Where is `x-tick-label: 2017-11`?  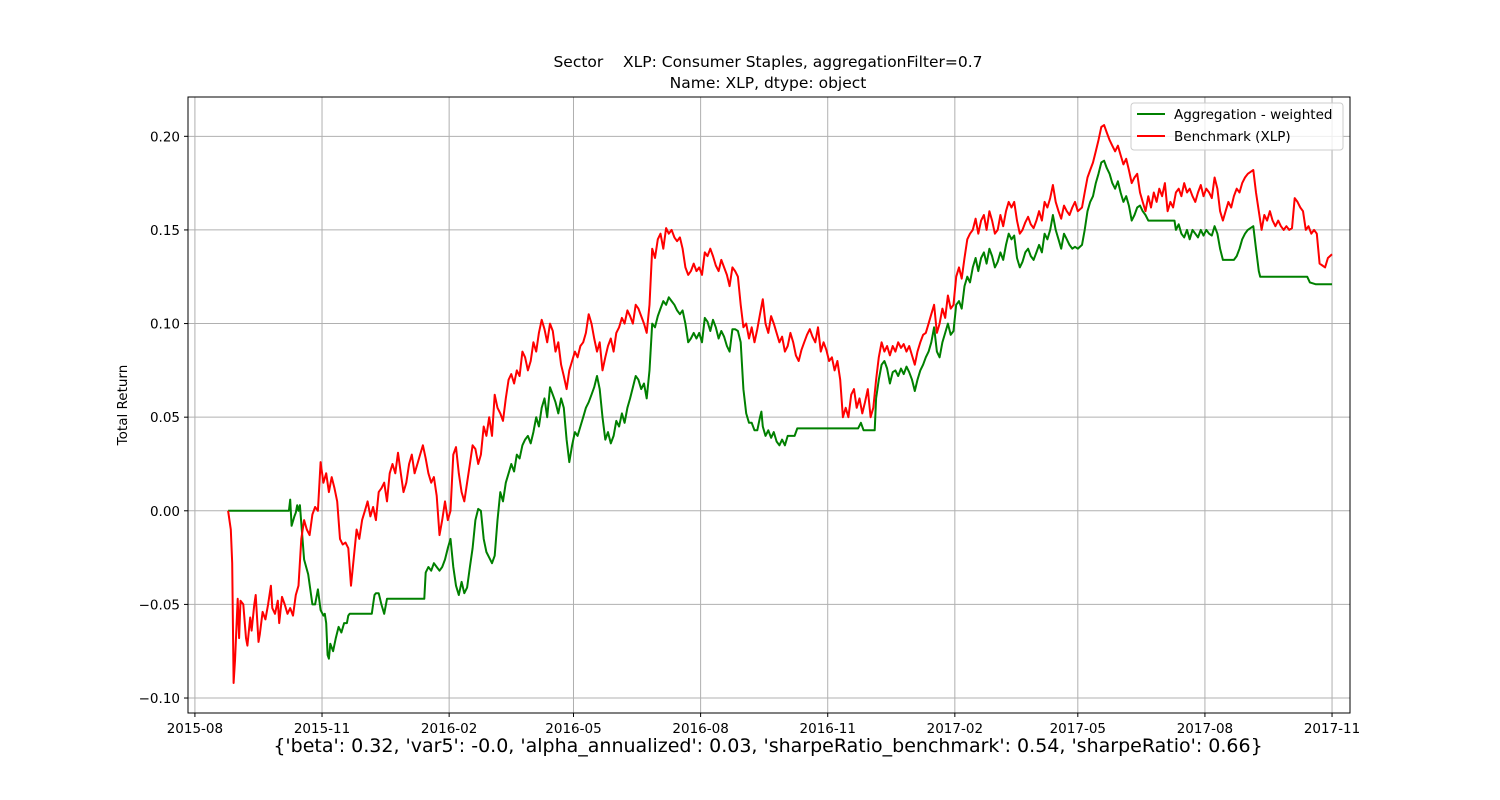 x-tick-label: 2017-11 is located at coordinates (1332, 729).